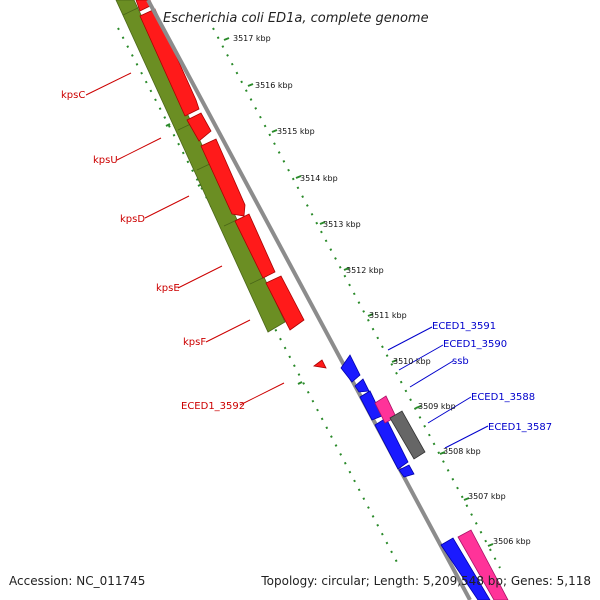 This screenshot has width=600, height=600. Describe the element at coordinates (255, 246) in the screenshot. I see `gene-arrow-kpsE` at that location.